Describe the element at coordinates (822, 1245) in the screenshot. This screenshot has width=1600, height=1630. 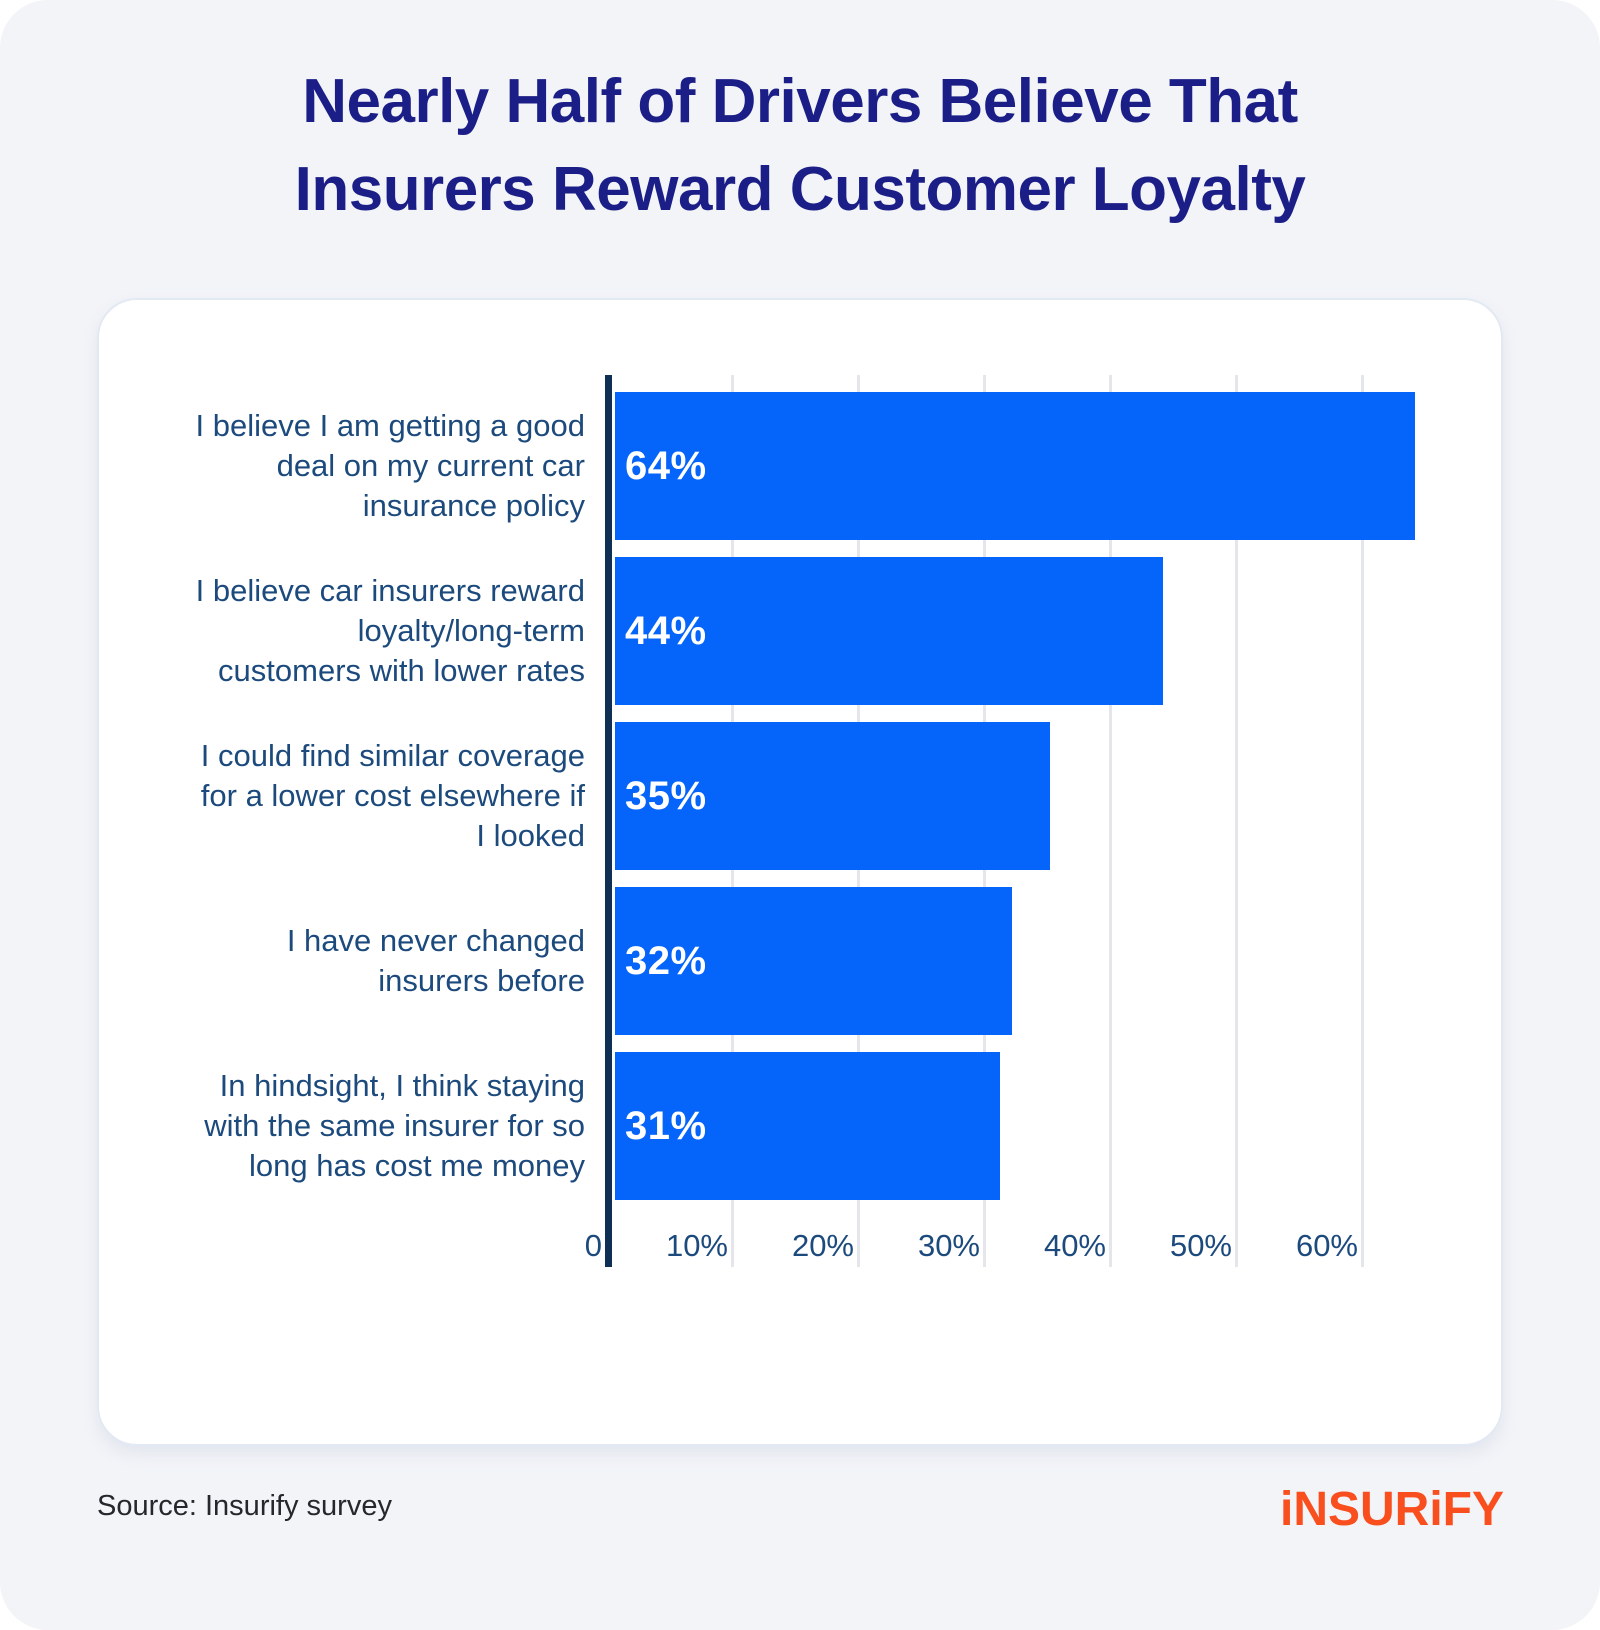
I see `x-tick-label: 20%` at that location.